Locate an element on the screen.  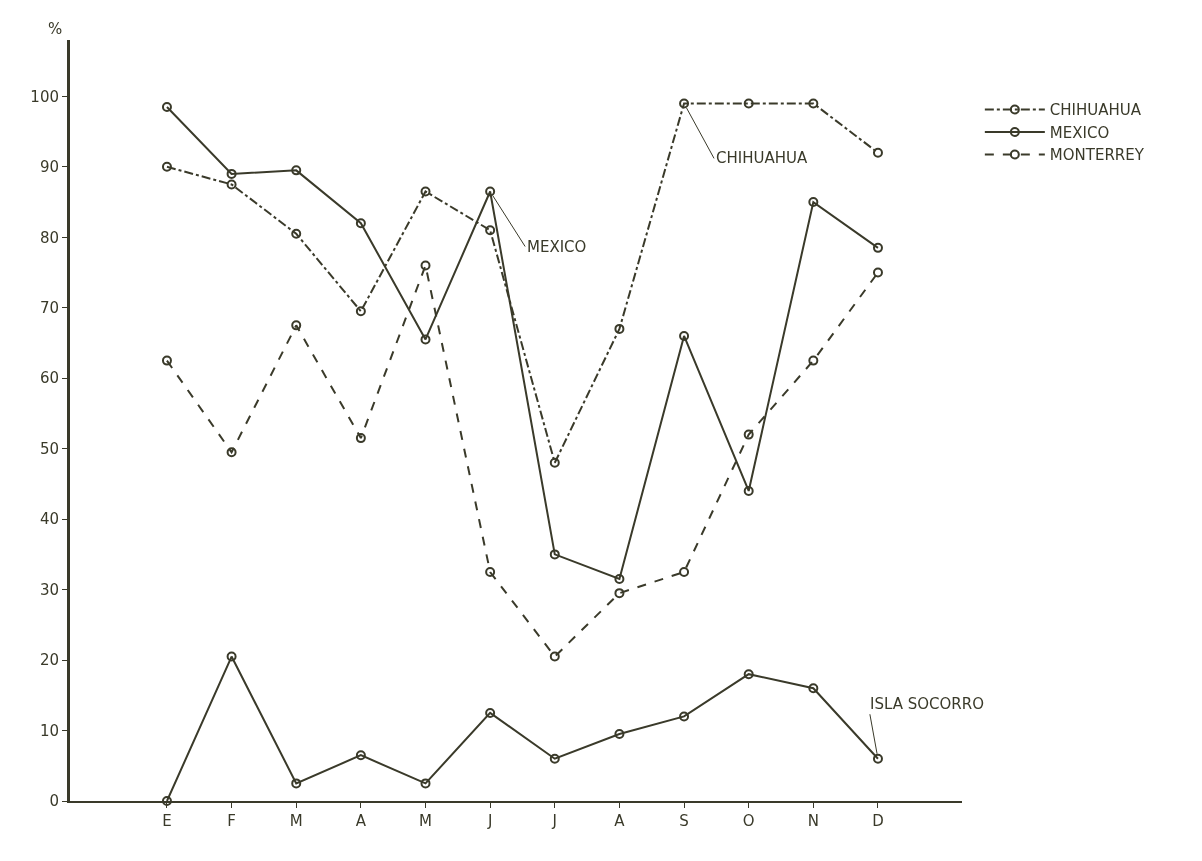
x-tick-label: N is located at coordinates (813, 821).